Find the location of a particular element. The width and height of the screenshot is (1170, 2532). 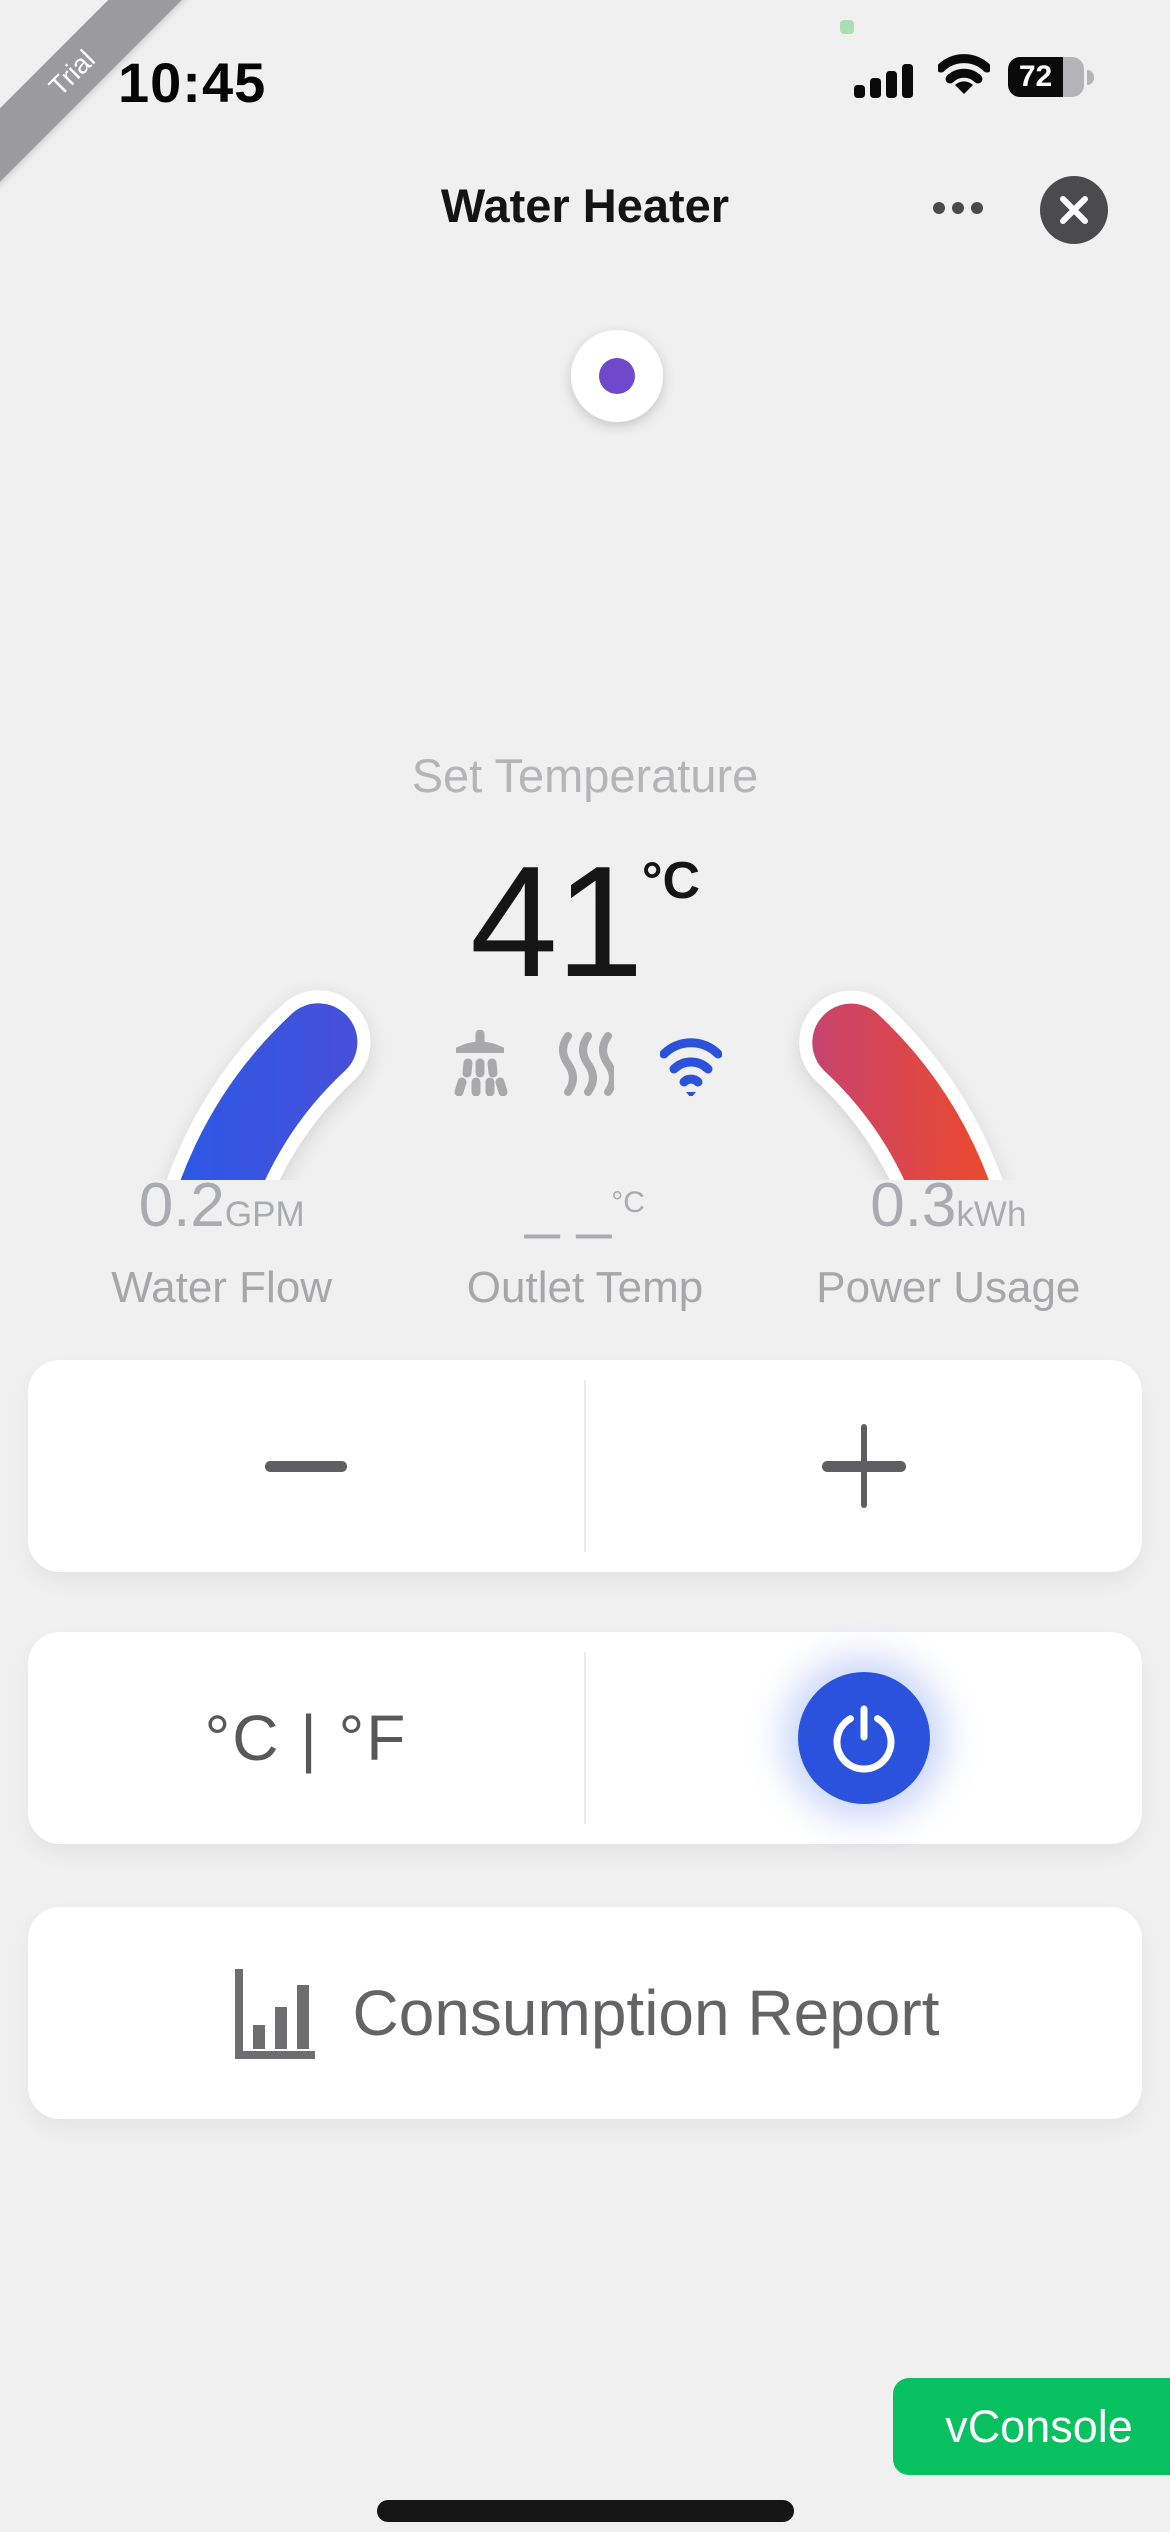

vconsole-button: vConsole is located at coordinates (1031, 2426).